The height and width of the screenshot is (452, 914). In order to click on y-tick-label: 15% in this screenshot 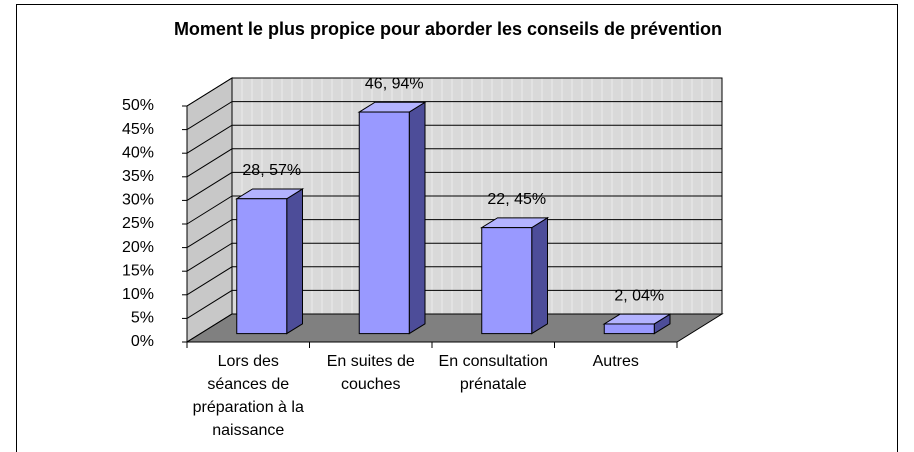, I will do `click(138, 270)`.